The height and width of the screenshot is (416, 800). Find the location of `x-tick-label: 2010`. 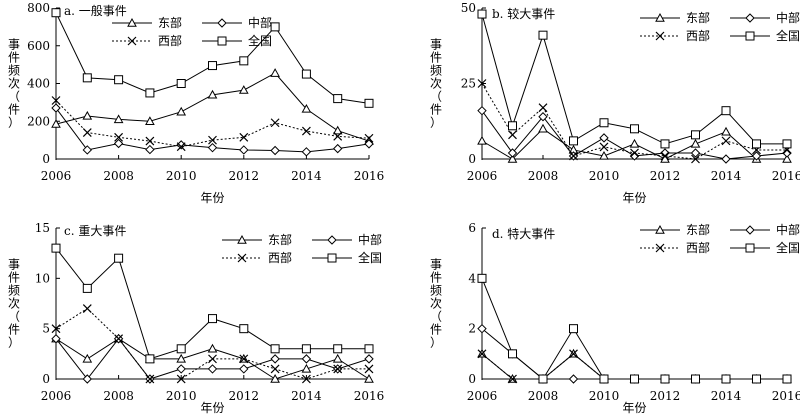

x-tick-label: 2010 is located at coordinates (181, 396).